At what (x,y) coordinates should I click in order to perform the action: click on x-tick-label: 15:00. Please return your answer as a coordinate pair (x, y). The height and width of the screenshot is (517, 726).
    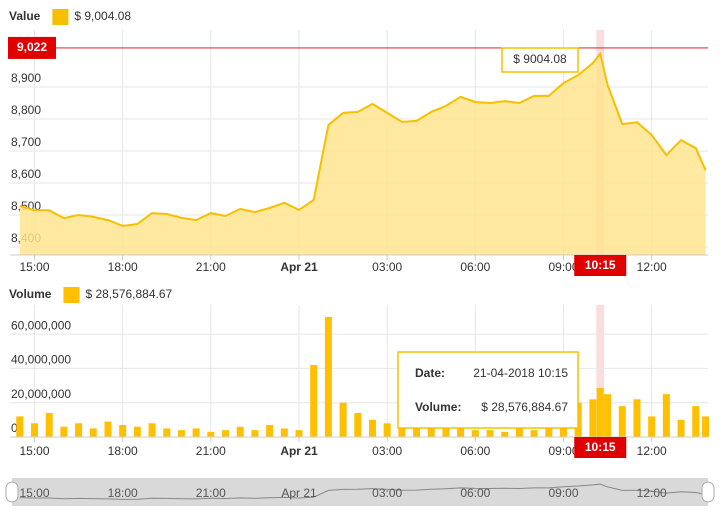
    Looking at the image, I should click on (34, 451).